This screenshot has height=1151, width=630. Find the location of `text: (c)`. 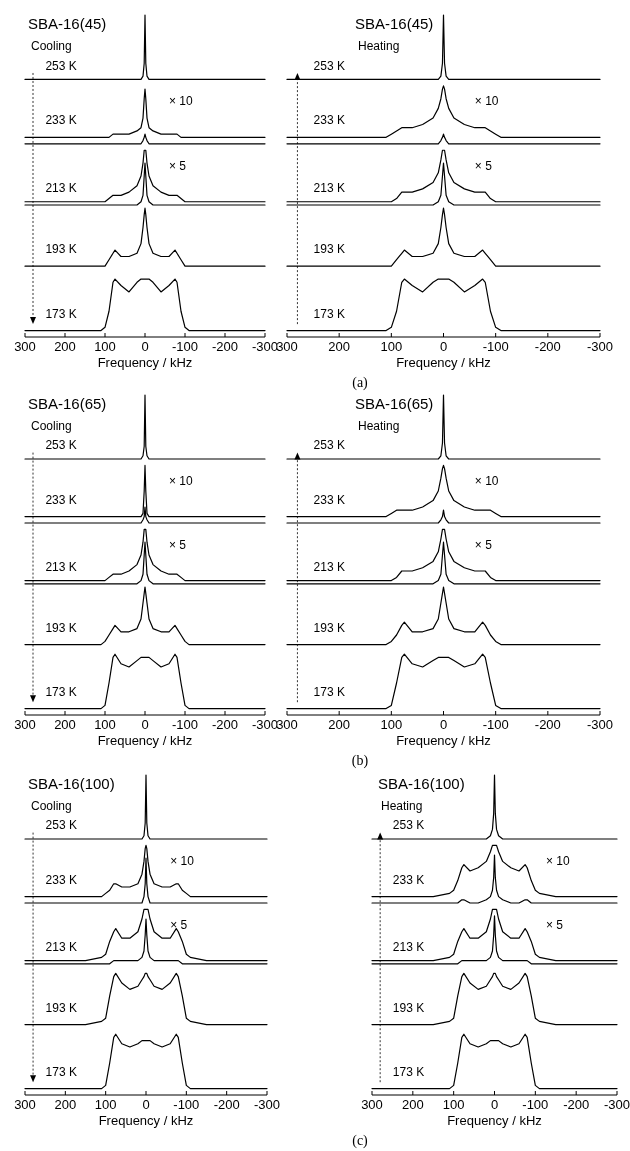

text: (c) is located at coordinates (360, 1141).